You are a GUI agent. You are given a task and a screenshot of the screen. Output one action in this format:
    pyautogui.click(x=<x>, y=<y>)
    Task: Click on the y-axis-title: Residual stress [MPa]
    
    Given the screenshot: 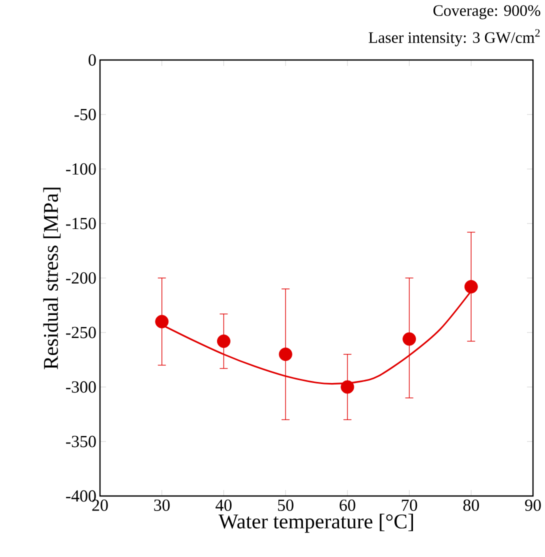 What is the action you would take?
    pyautogui.click(x=52, y=279)
    